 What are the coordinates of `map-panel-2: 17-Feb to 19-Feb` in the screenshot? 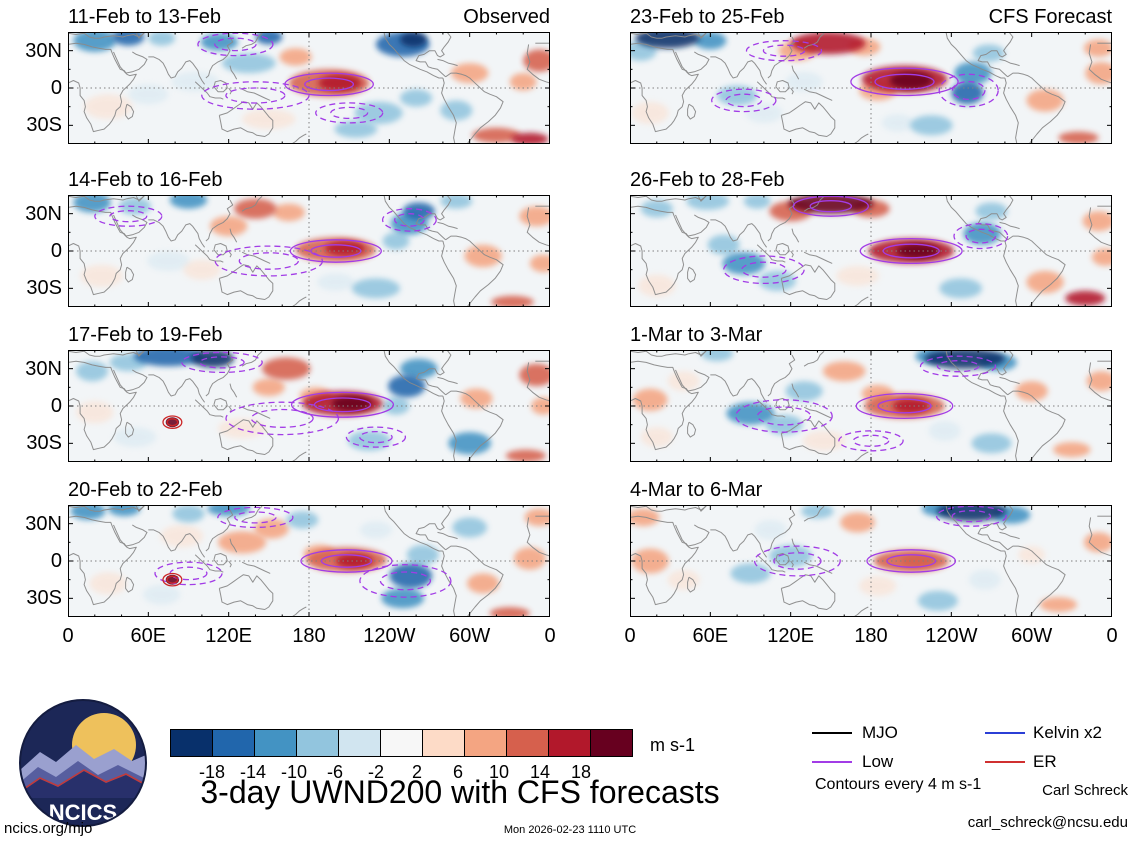 It's located at (309, 393).